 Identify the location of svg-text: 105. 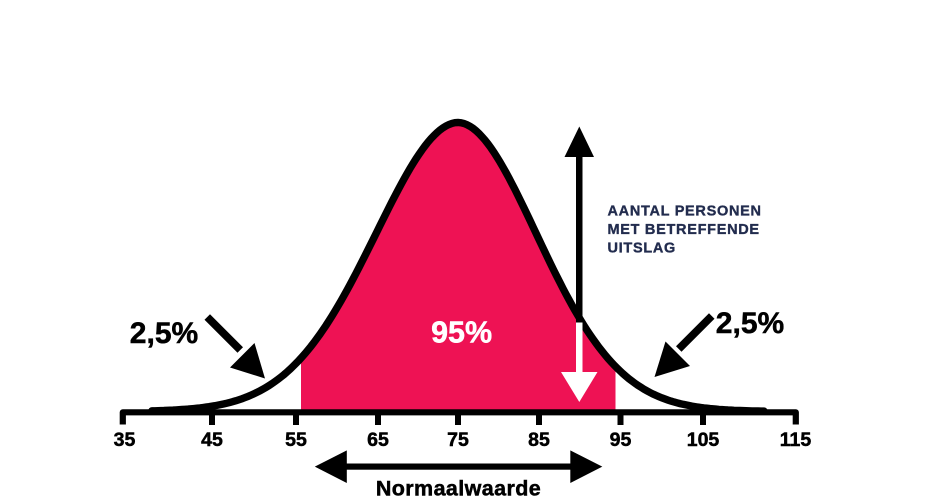
(703, 440).